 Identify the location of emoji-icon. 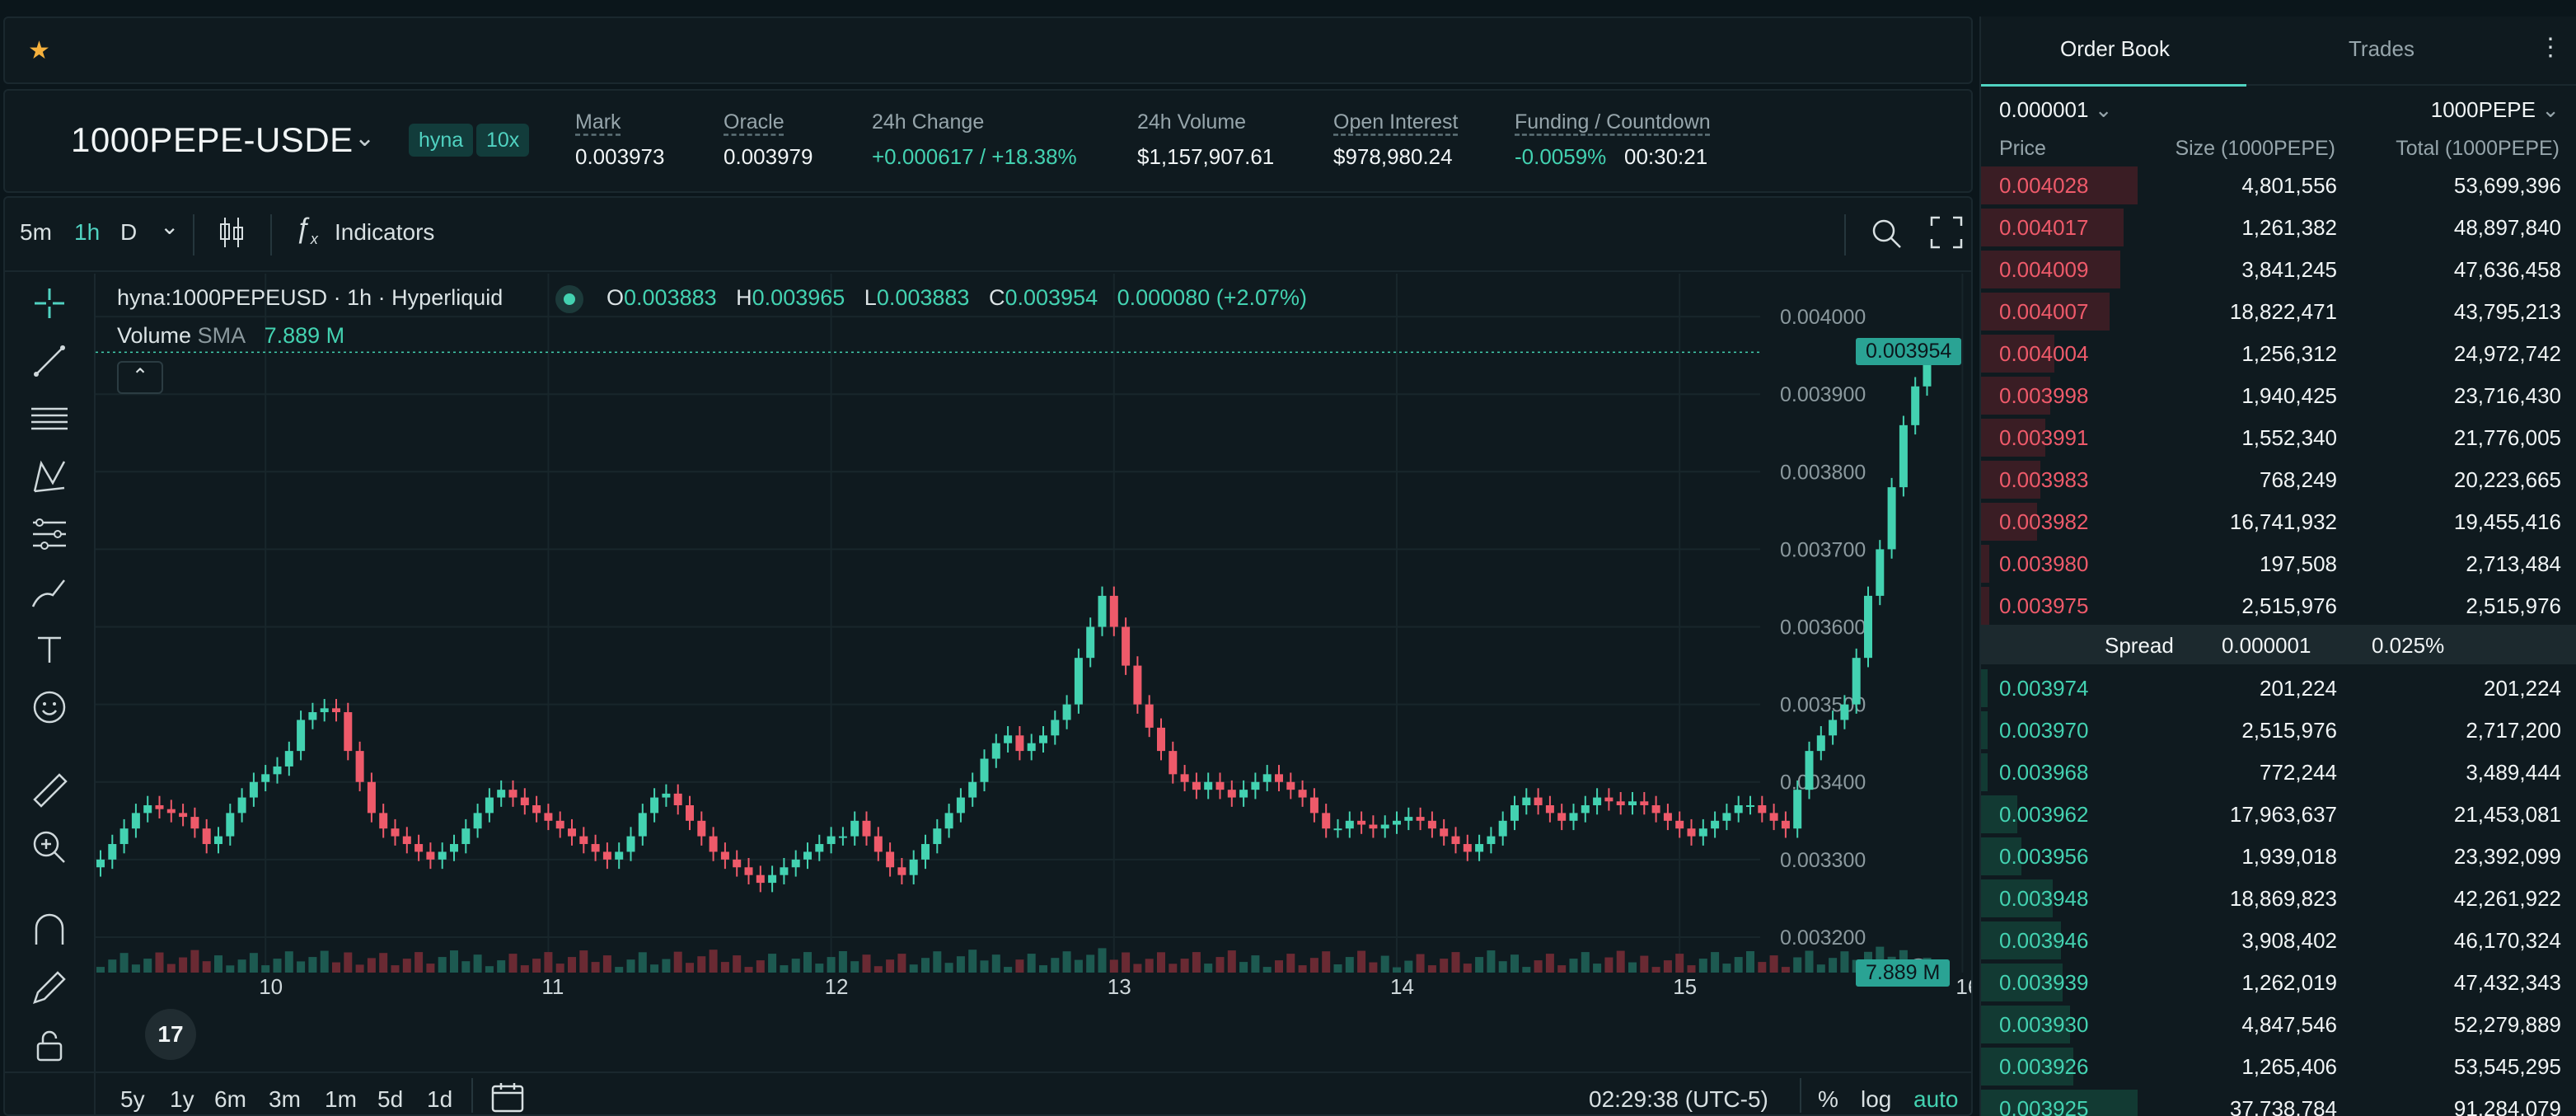
(49, 707).